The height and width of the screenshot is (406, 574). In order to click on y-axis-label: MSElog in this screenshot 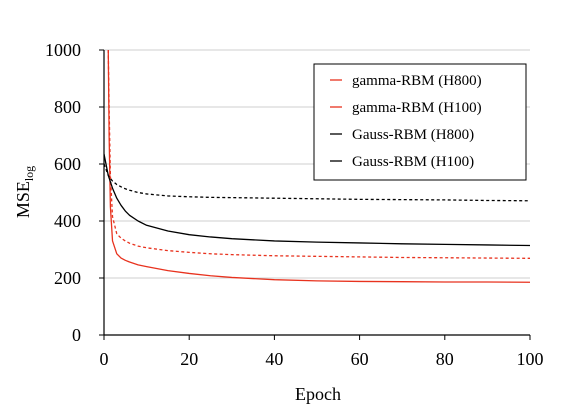, I will do `click(24, 192)`.